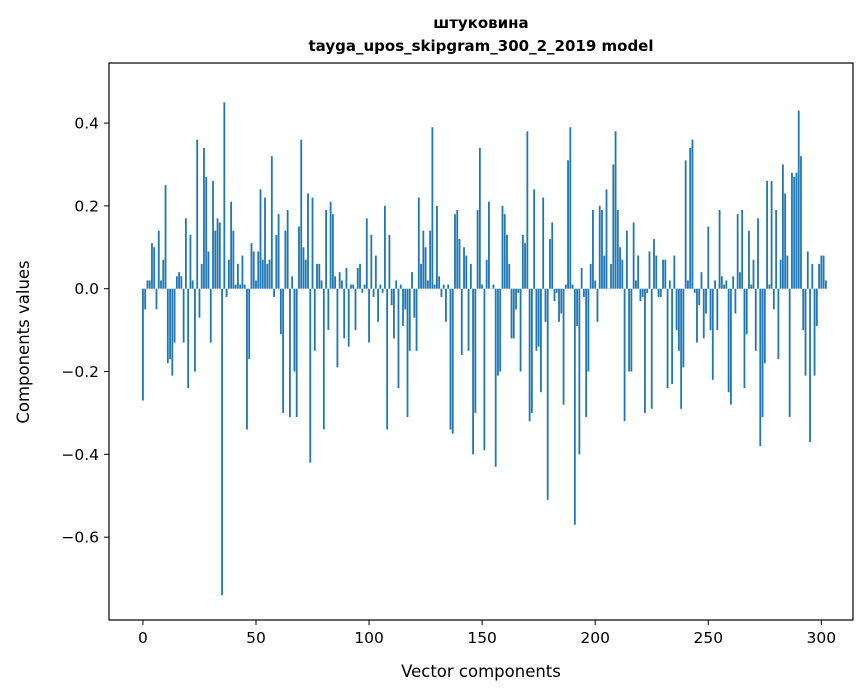 This screenshot has width=867, height=696. What do you see at coordinates (481, 46) in the screenshot?
I see `chart-subtitle: tayga_upos_skipgram_300_2_2019 model` at bounding box center [481, 46].